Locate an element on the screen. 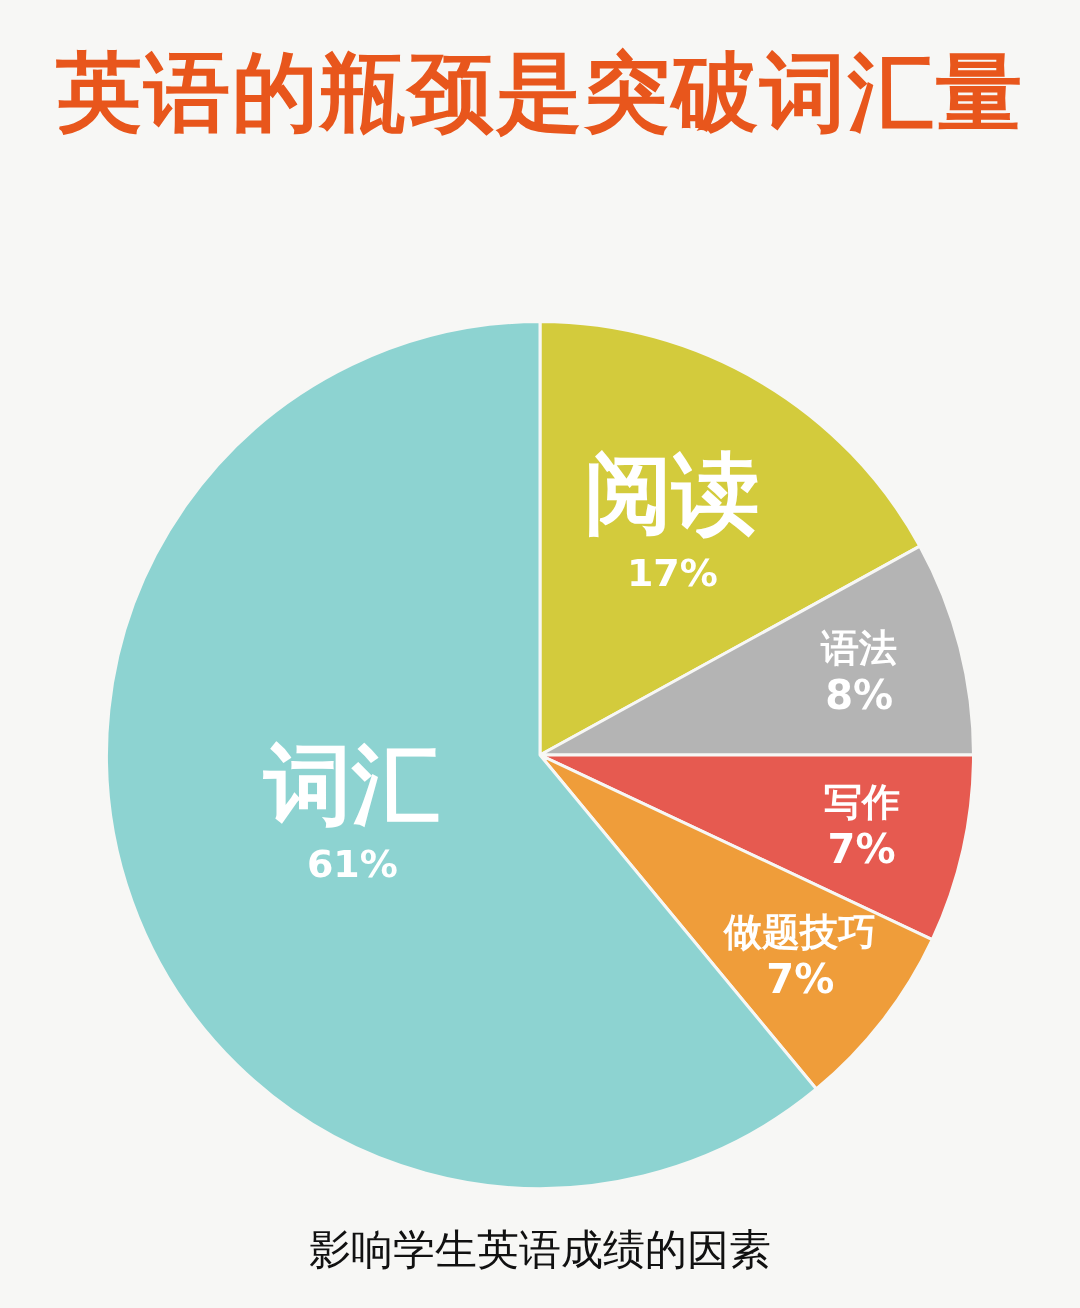 Image resolution: width=1080 pixels, height=1308 pixels. slice-label: 阅读 is located at coordinates (672, 493).